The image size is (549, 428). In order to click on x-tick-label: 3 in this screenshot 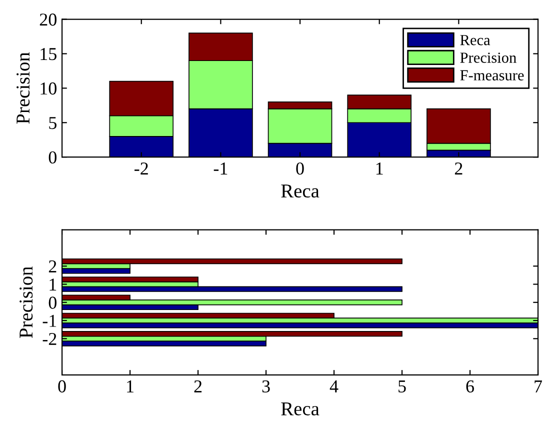, I will do `click(266, 386)`.